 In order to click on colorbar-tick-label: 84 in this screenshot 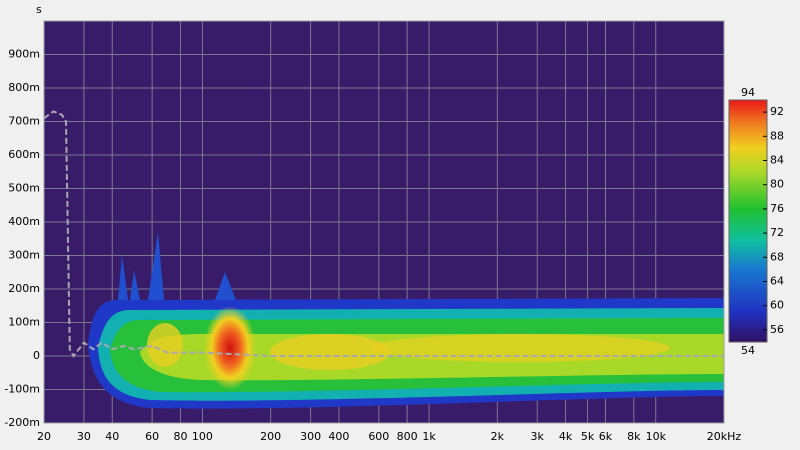, I will do `click(777, 160)`.